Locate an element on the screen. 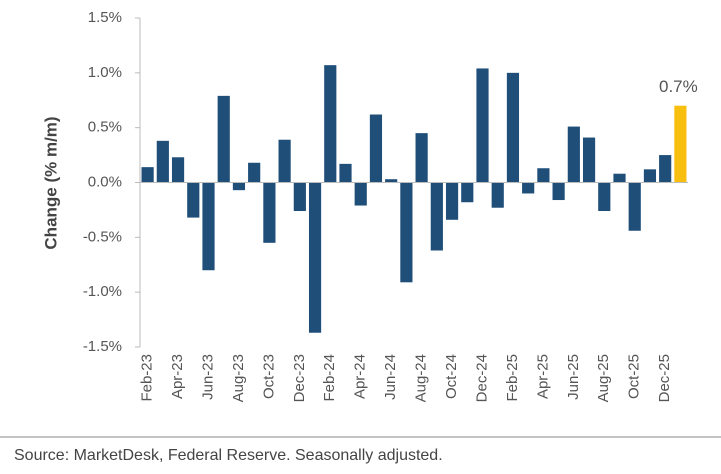  y-tick-label: 0.5% is located at coordinates (105, 127).